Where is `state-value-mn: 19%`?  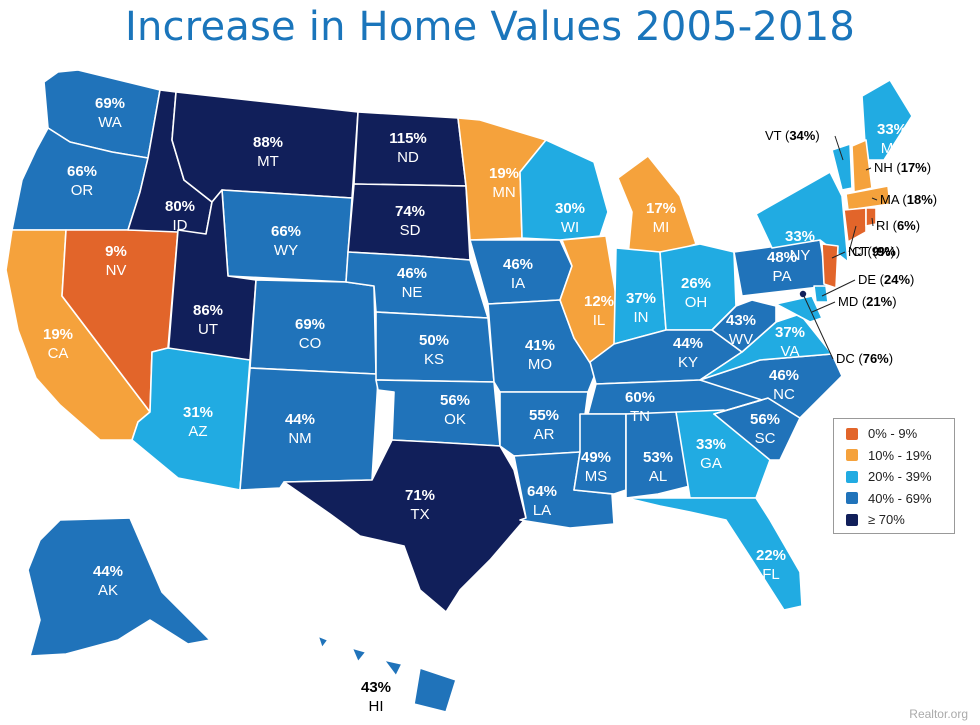
state-value-mn: 19% is located at coordinates (504, 173).